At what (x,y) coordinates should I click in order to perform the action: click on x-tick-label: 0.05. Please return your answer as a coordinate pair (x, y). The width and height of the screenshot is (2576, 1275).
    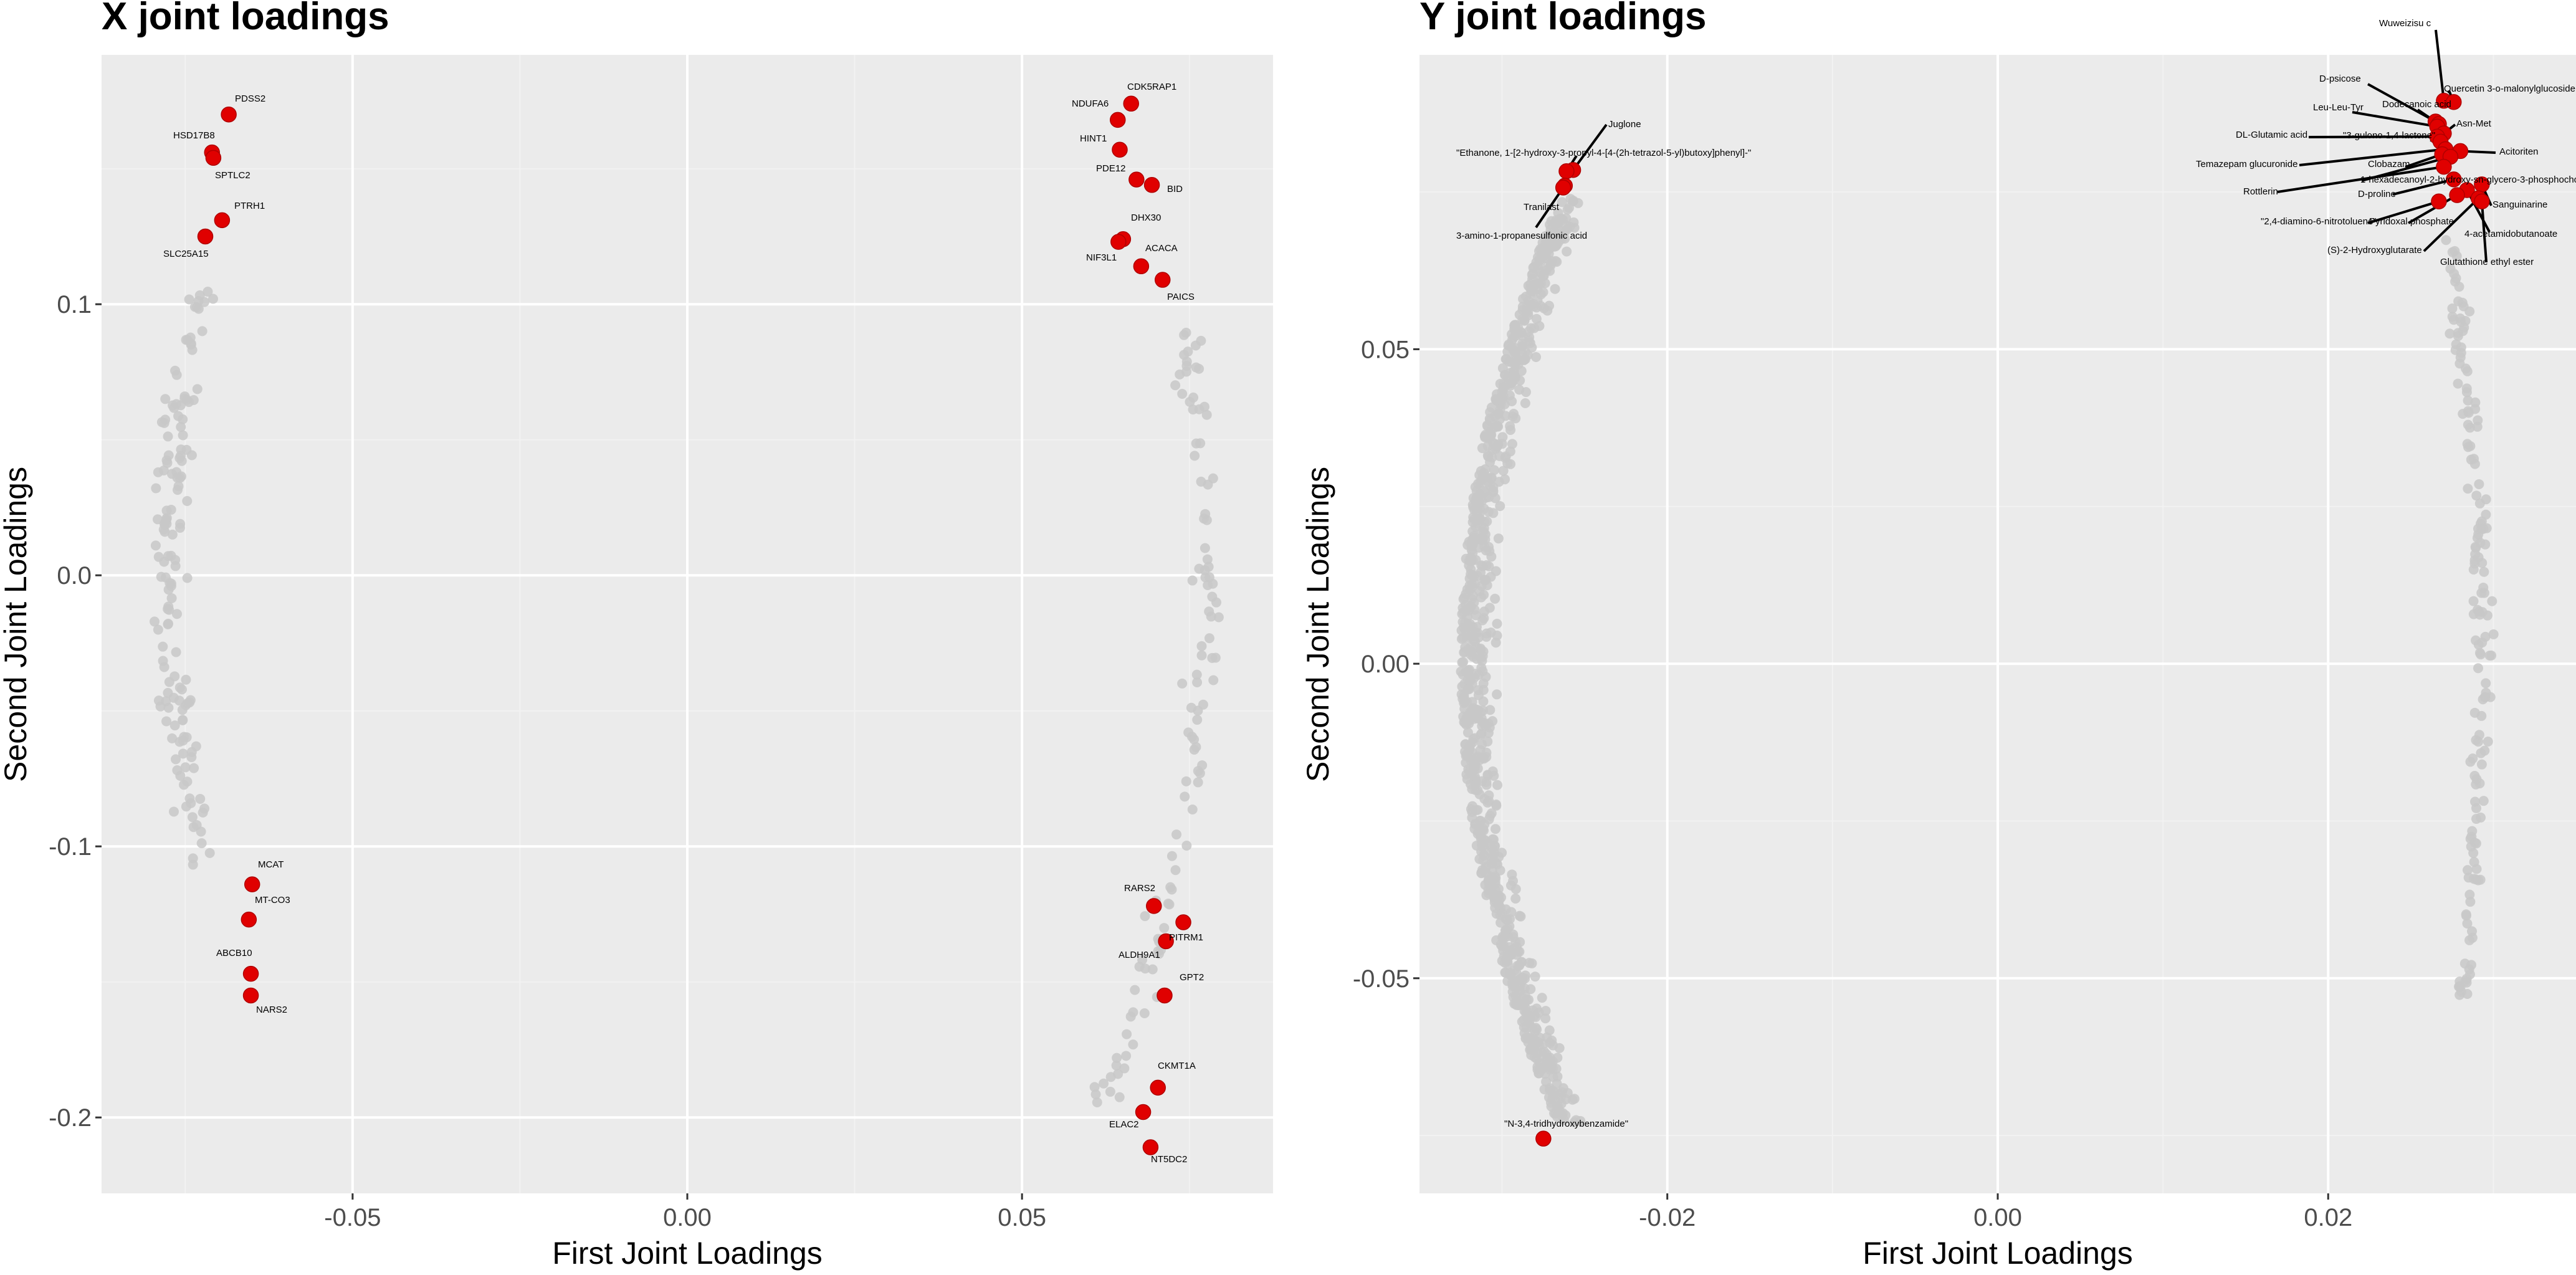
    Looking at the image, I should click on (1022, 1217).